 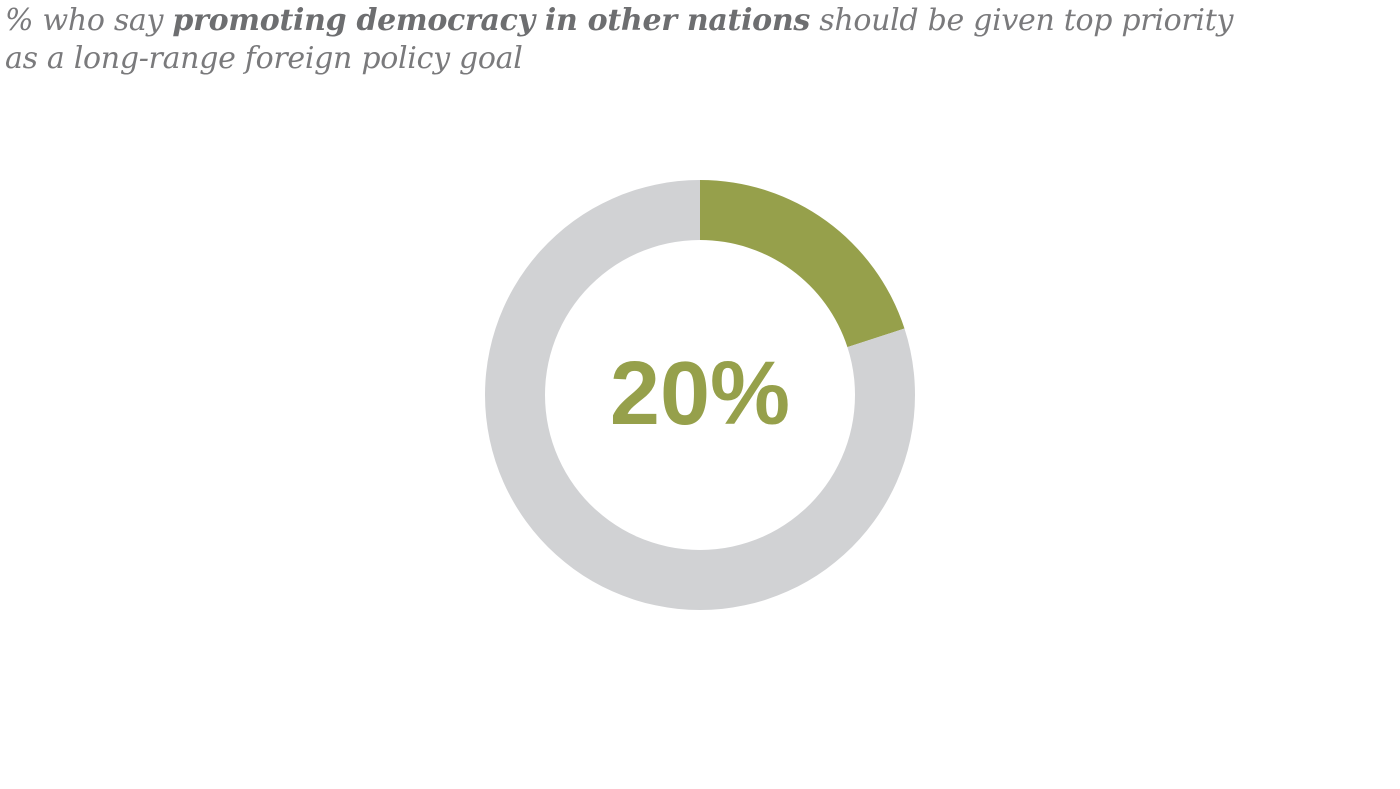 What do you see at coordinates (1022, 20) in the screenshot?
I see `title-suffix: should be given top priority` at bounding box center [1022, 20].